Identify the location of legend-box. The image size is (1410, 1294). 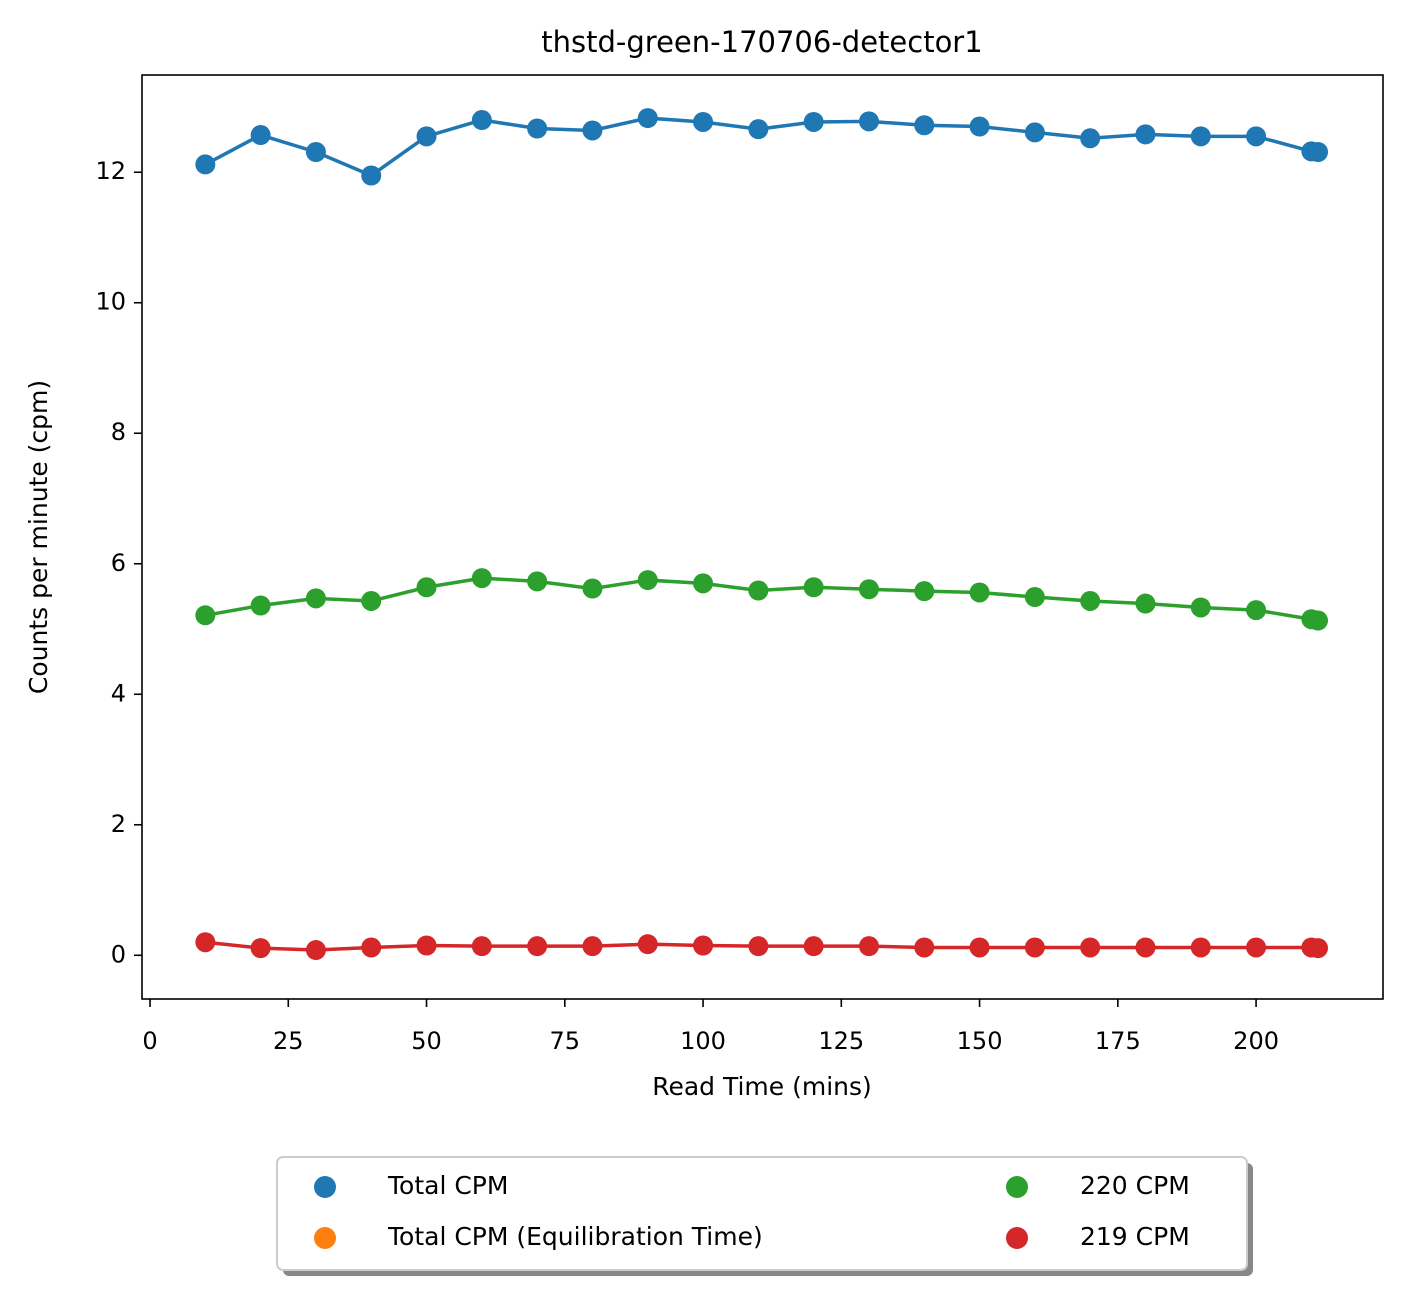
(762, 1213).